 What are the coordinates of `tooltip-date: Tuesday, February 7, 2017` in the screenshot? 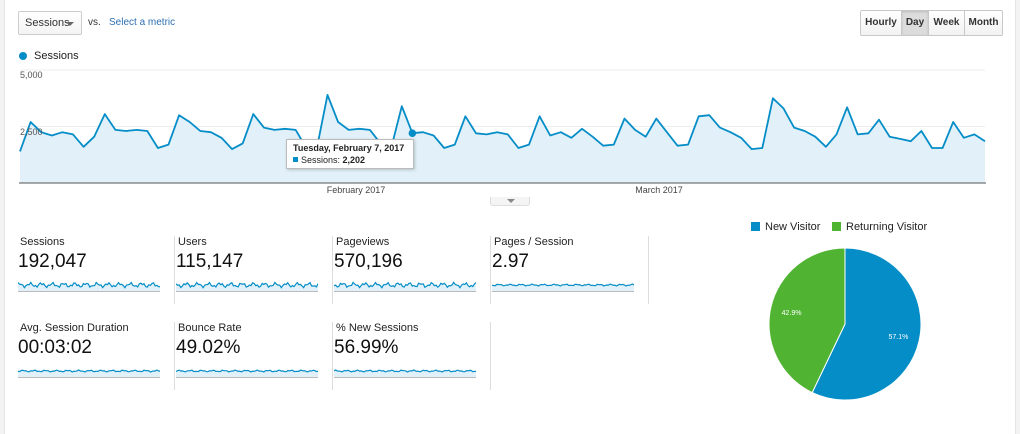 It's located at (349, 148).